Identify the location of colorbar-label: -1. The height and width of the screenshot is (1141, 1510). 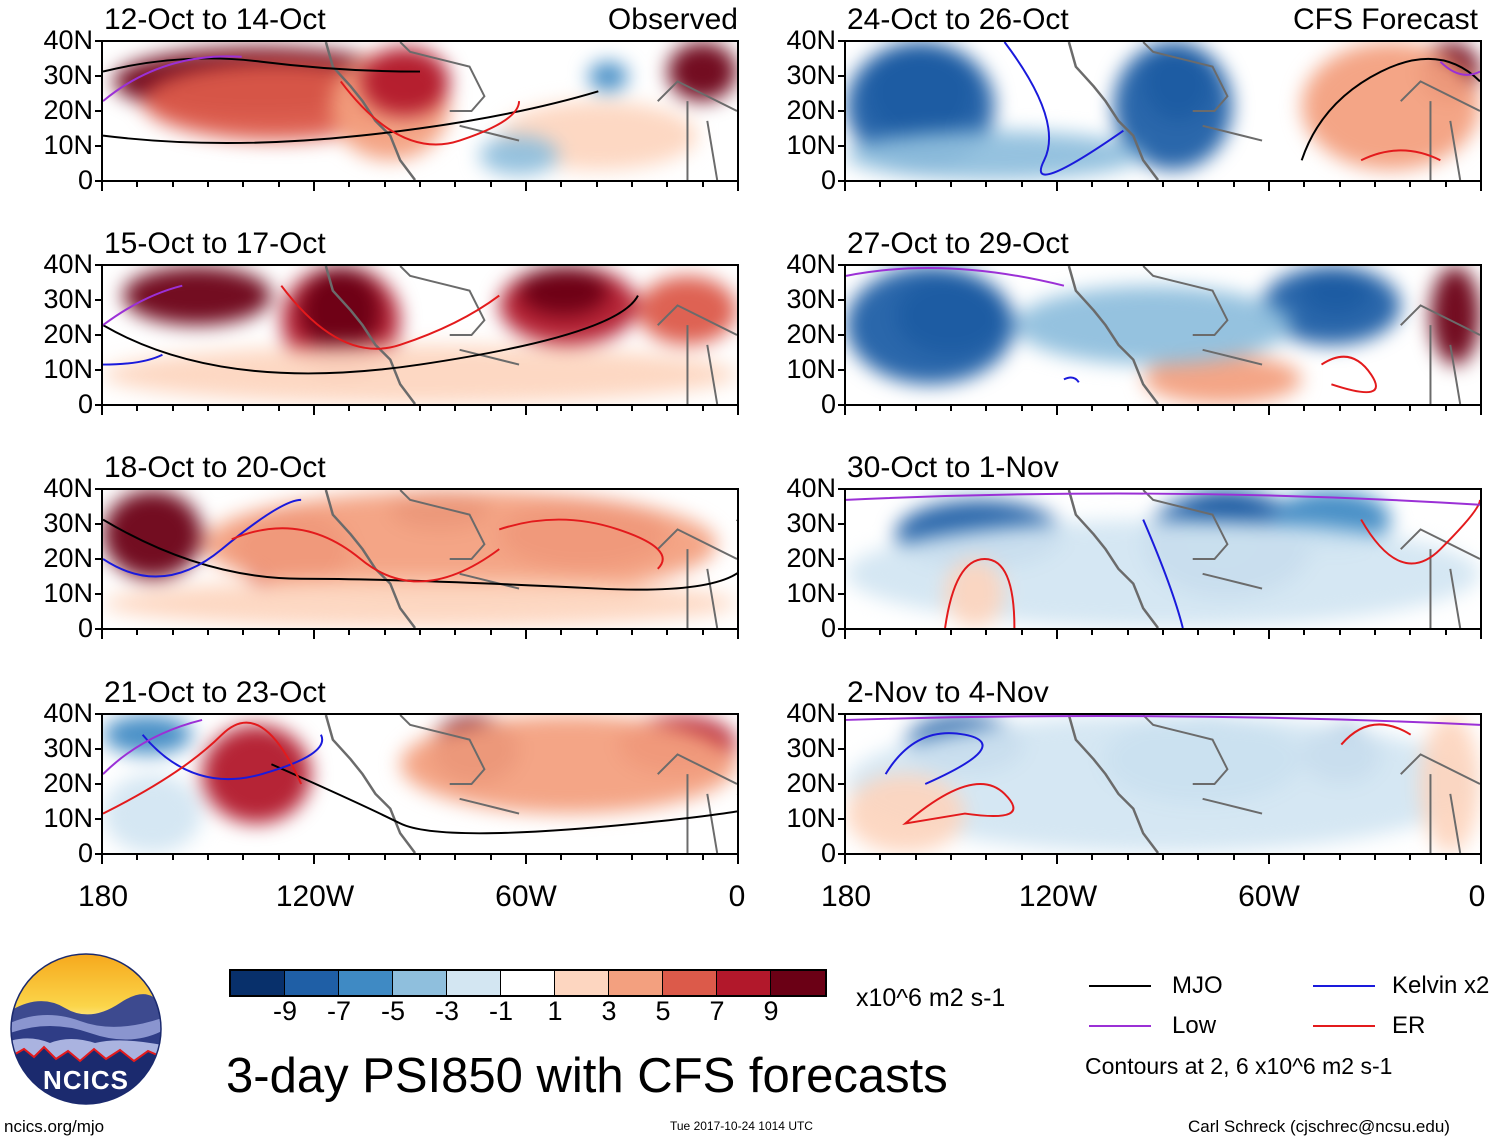
(501, 1011).